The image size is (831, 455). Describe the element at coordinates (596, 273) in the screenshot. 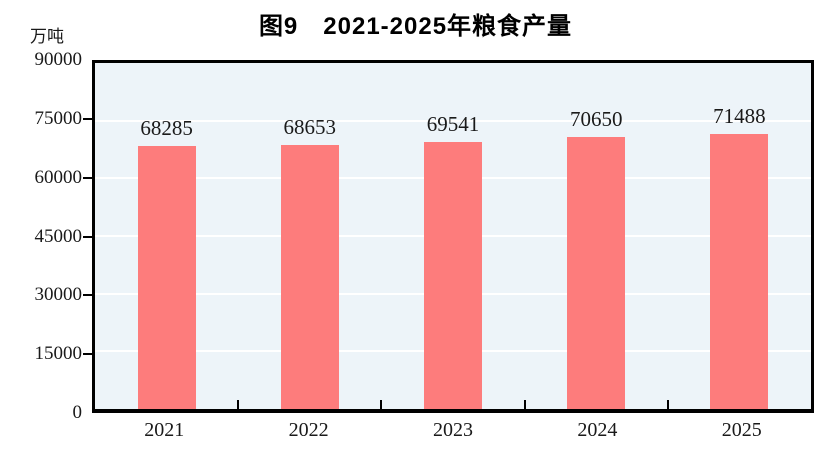

I see `bar-2024` at that location.